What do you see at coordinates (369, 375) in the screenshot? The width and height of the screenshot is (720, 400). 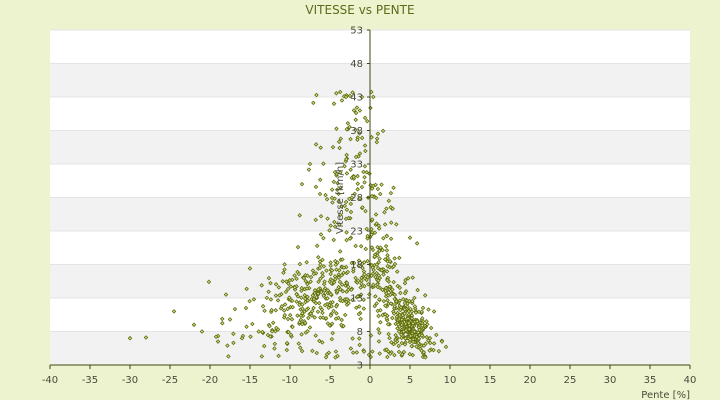 I see `x-axis-ticks: -40 -35 -30 -25 -20 -15 -10 -5 0 5 10 15 20 25 30 35 40` at bounding box center [369, 375].